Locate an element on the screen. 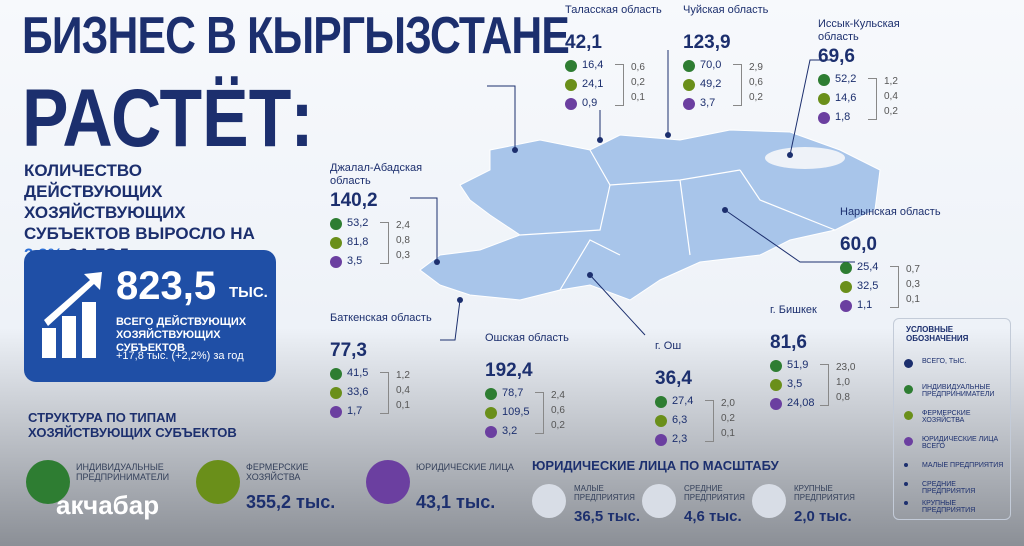  scale-label: МАЛЫЕ ПРЕДПРИЯТИЯ is located at coordinates (604, 493).